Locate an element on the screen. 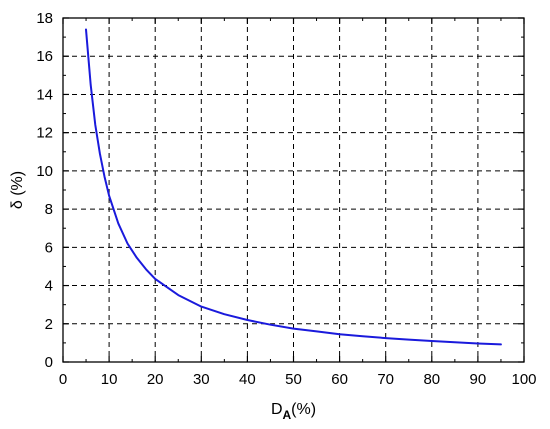  y-tick-label: 0 is located at coordinates (49, 362).